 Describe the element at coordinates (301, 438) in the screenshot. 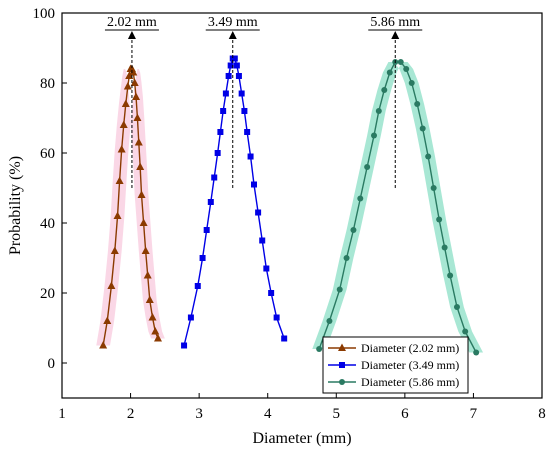

I see `x-axis-label: Diameter (mm)` at that location.